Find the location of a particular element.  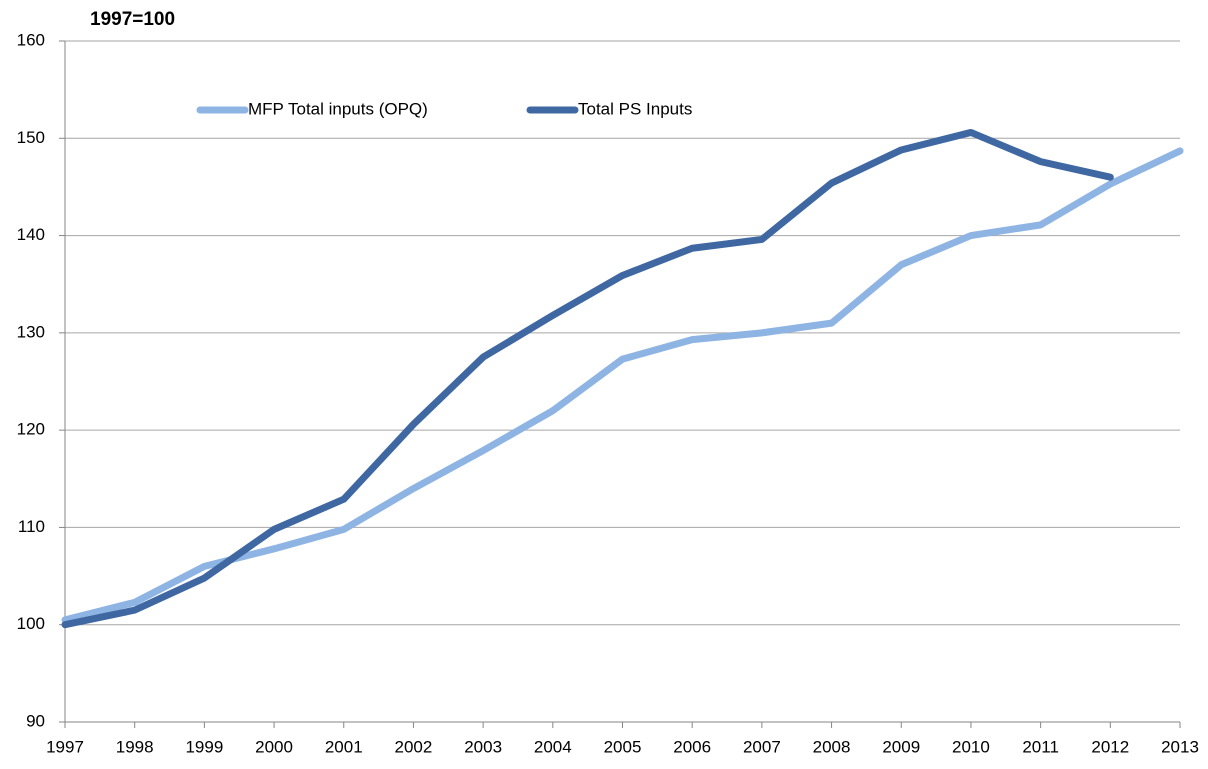

y-tick-label: 120 is located at coordinates (31, 429).